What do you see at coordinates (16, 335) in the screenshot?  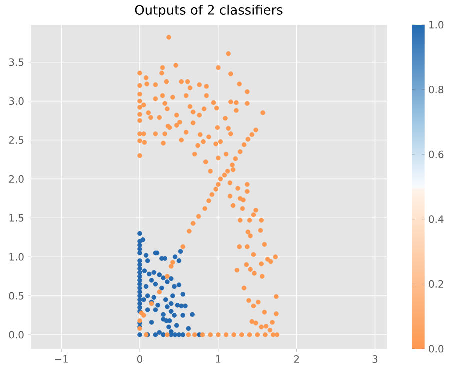 I see `y-tick-label: 0.0` at bounding box center [16, 335].